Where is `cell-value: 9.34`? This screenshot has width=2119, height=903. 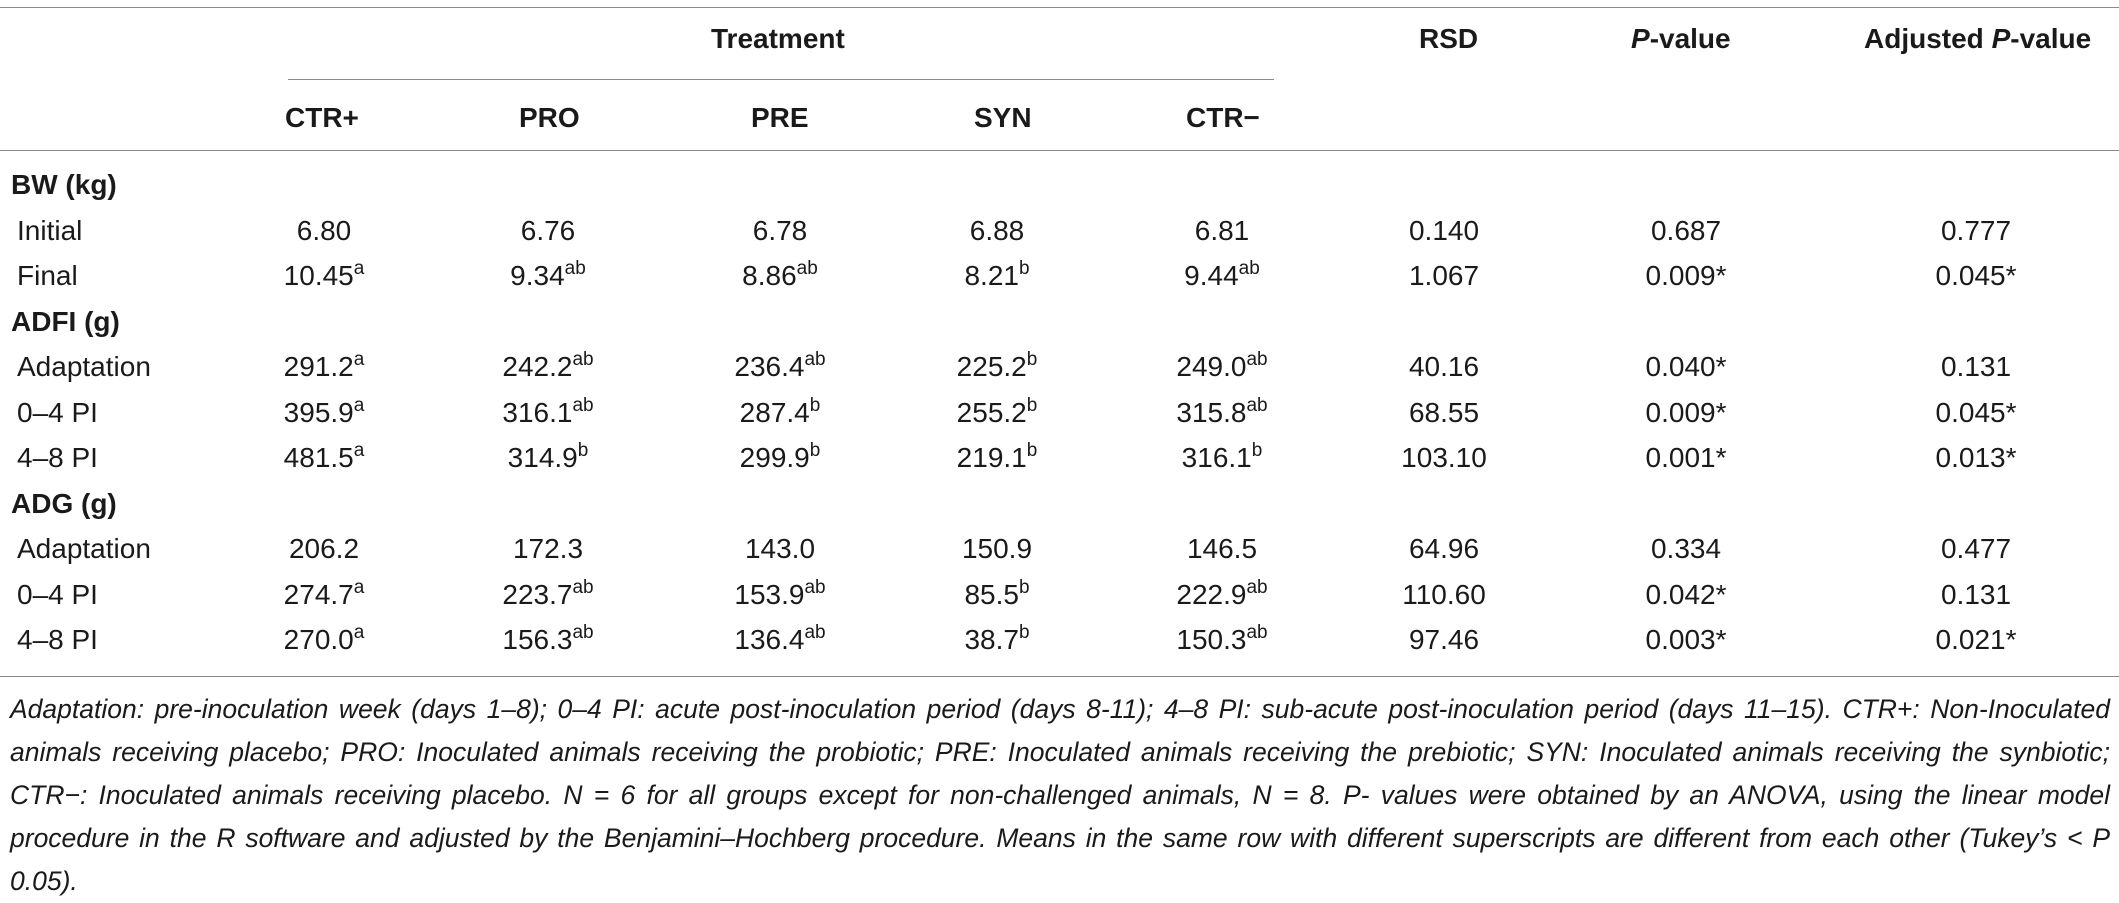 cell-value: 9.34 is located at coordinates (537, 275).